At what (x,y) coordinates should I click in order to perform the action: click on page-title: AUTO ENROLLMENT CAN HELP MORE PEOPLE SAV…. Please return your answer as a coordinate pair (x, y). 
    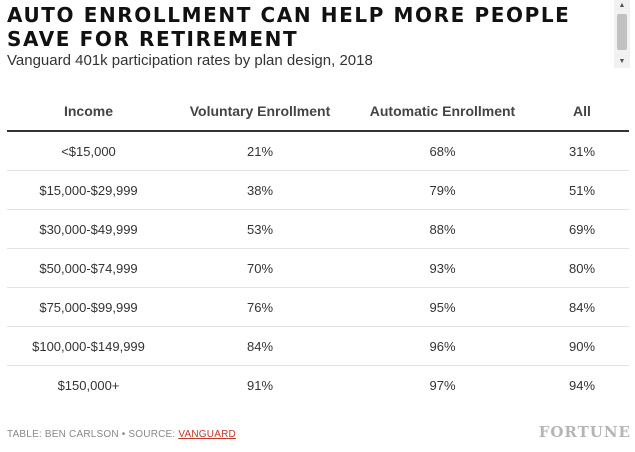
    Looking at the image, I should click on (289, 27).